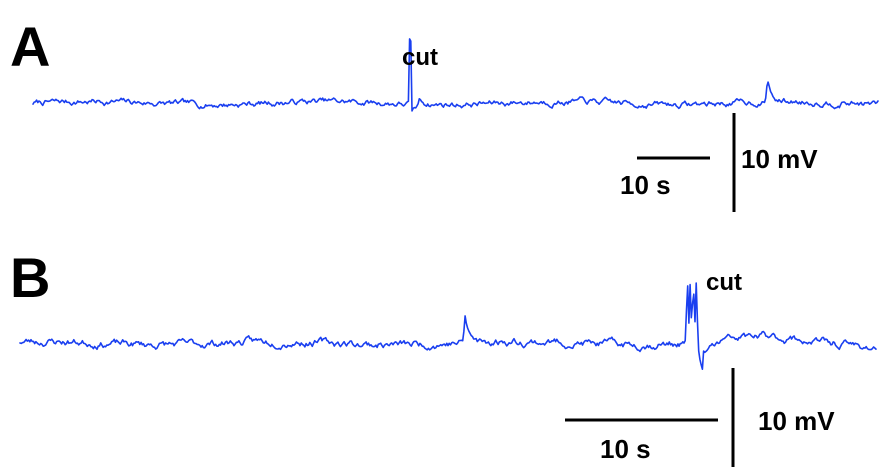 The image size is (880, 471). I want to click on time-scale-label-b: 10 s, so click(625, 449).